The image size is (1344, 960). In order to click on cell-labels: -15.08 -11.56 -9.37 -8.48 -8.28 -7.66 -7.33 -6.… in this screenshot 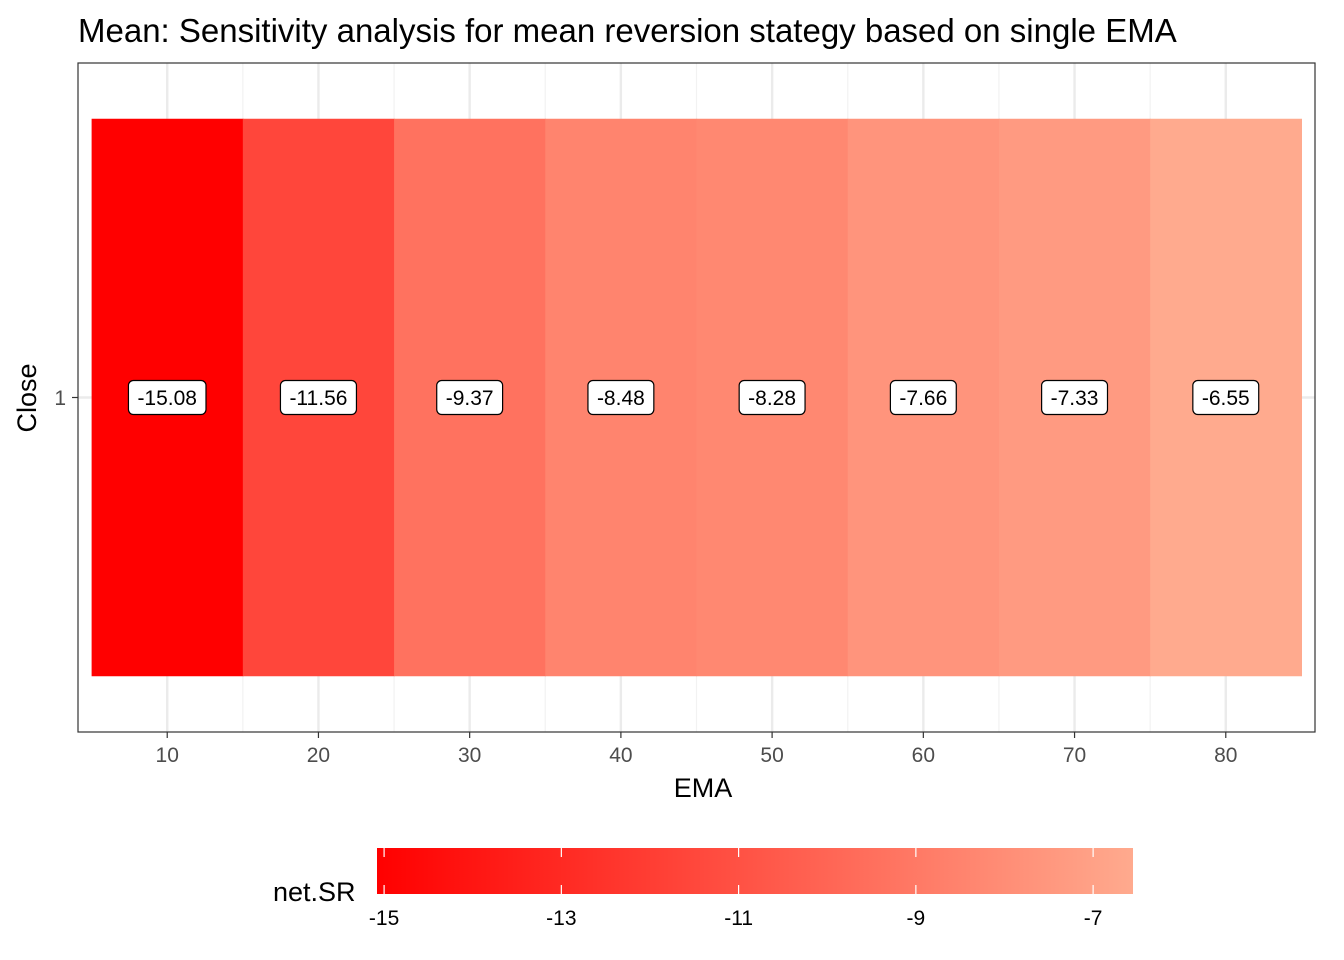, I will do `click(693, 397)`.